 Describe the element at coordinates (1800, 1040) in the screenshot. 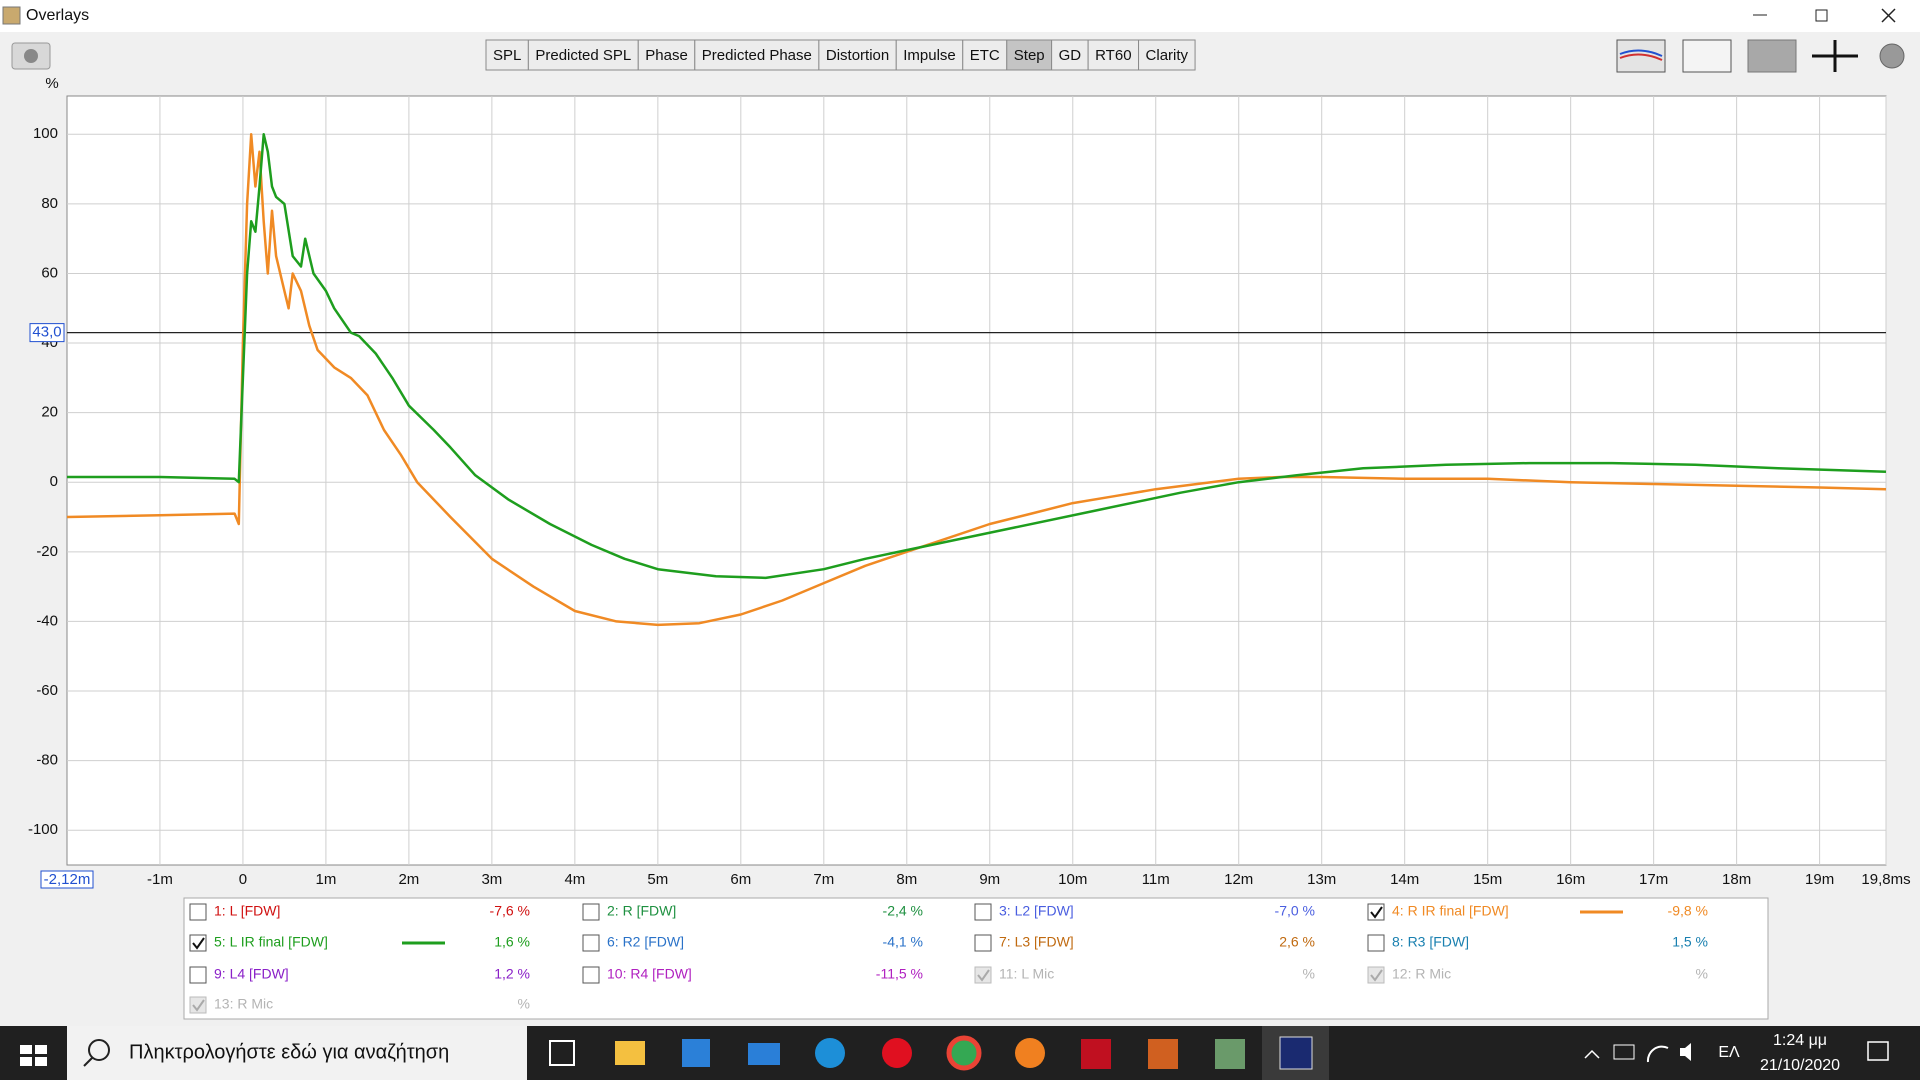

I see `clock-time: 1:24 μμ` at that location.